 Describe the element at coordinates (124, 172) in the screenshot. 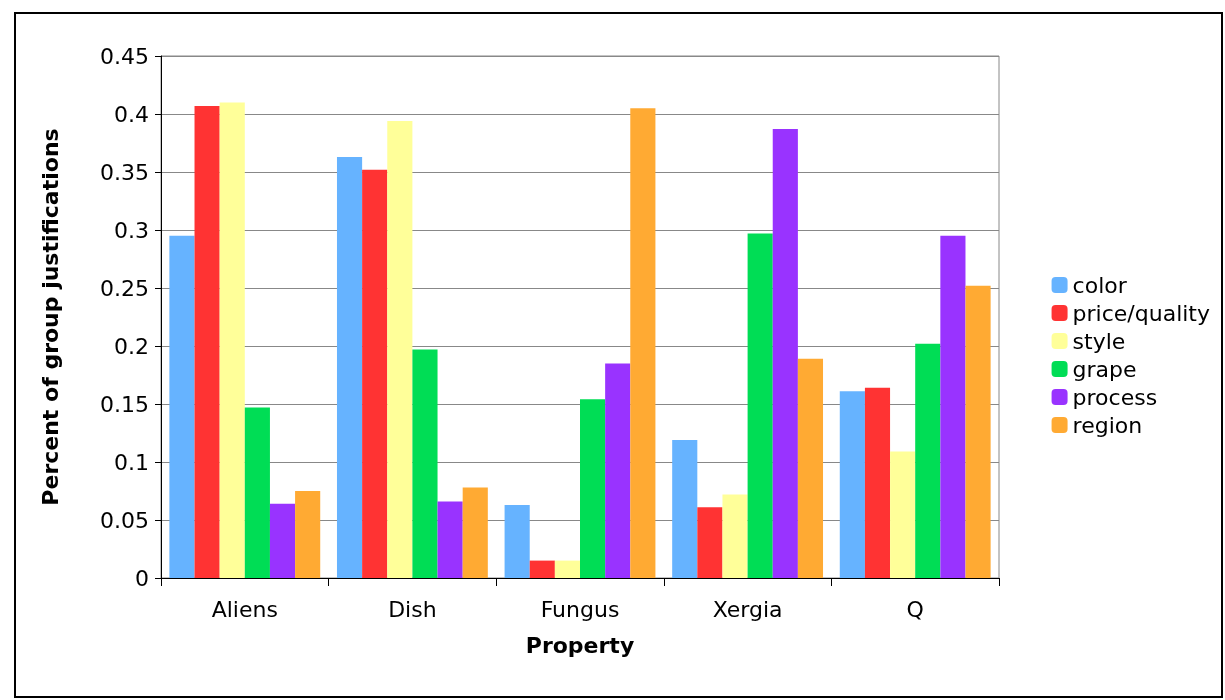

I see `y-tick-label: 0.35` at that location.